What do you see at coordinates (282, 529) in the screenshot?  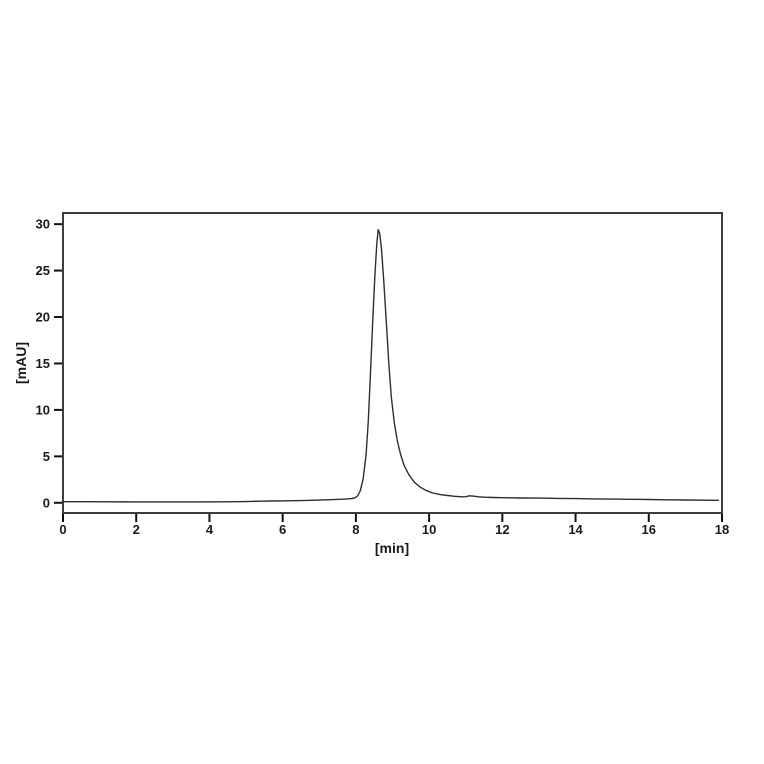 I see `tick-label: 6` at bounding box center [282, 529].